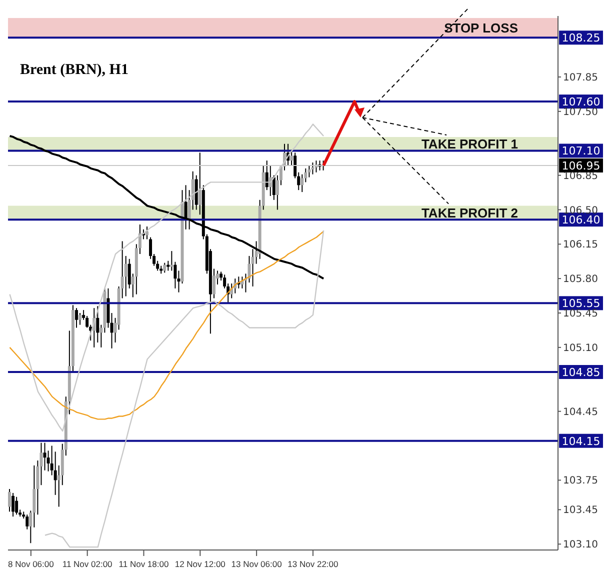 The height and width of the screenshot is (578, 614). What do you see at coordinates (580, 481) in the screenshot?
I see `y-tick-label: 103.75` at bounding box center [580, 481].